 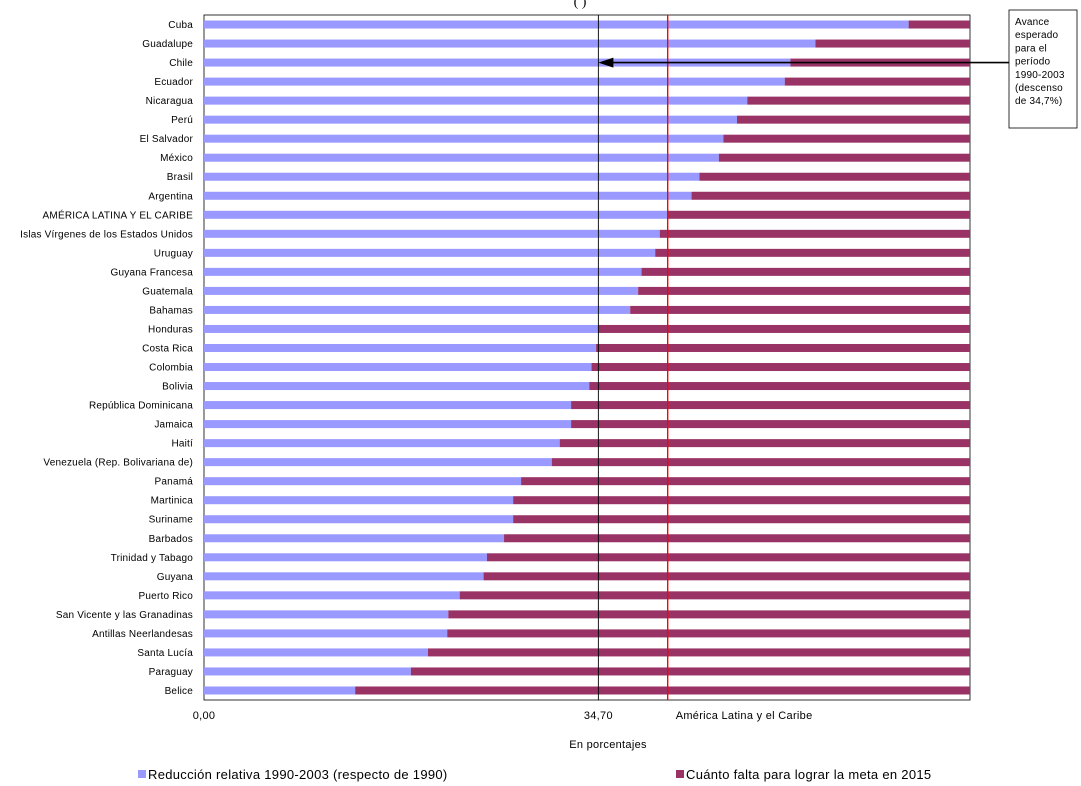 What do you see at coordinates (173, 253) in the screenshot?
I see `category-label: Uruguay` at bounding box center [173, 253].